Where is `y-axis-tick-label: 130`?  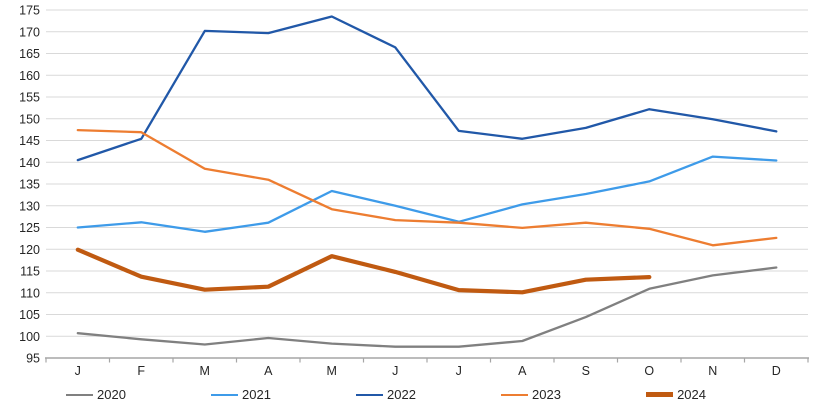 y-axis-tick-label: 130 is located at coordinates (29, 206).